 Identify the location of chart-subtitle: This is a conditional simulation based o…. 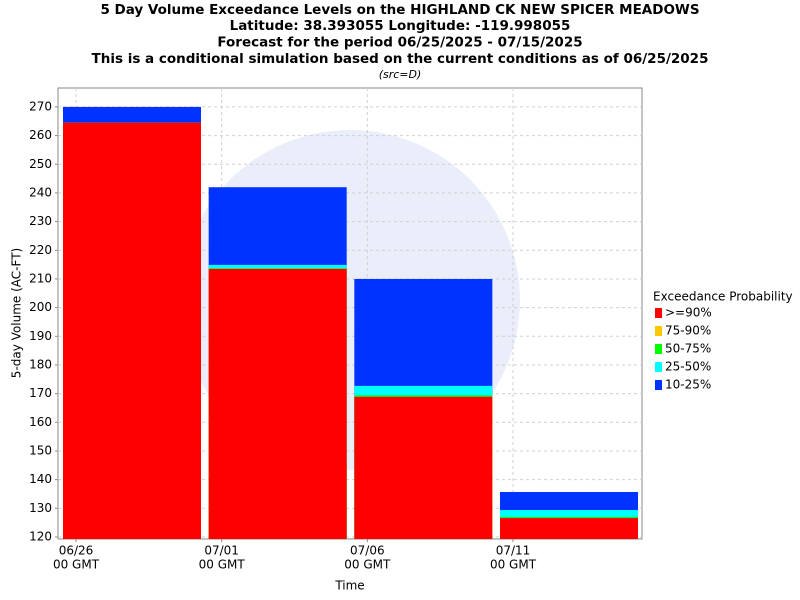
(400, 59).